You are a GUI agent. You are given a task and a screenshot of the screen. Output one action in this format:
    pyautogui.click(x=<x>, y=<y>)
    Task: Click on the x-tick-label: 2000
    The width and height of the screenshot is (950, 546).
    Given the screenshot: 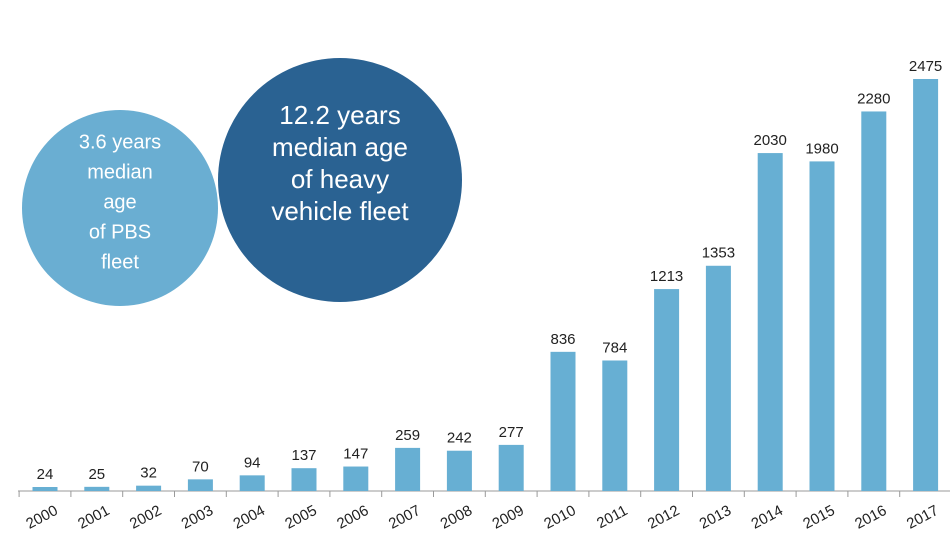 What is the action you would take?
    pyautogui.click(x=41, y=517)
    